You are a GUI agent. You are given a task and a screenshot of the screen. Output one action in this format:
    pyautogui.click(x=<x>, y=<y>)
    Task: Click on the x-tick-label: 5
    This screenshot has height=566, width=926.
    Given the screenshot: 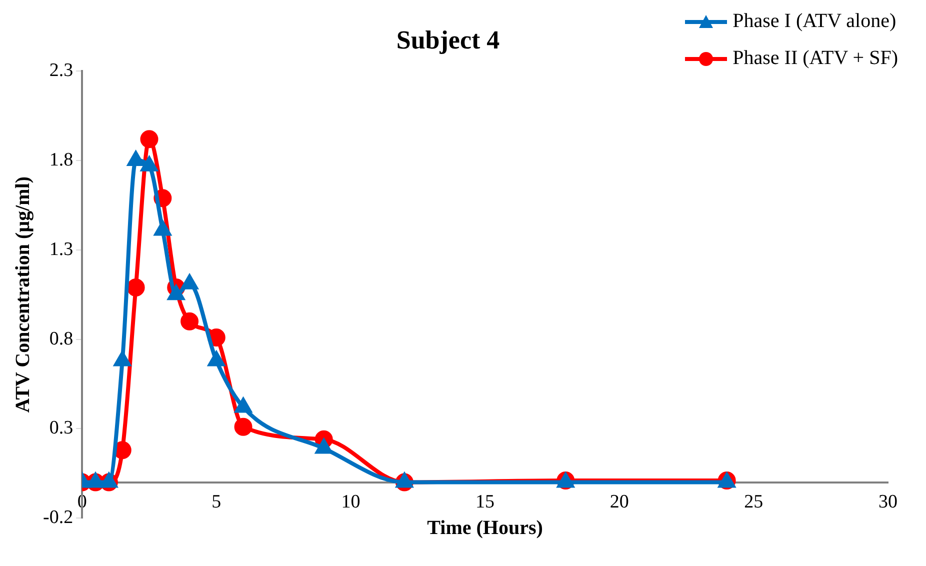 What is the action you would take?
    pyautogui.click(x=217, y=502)
    